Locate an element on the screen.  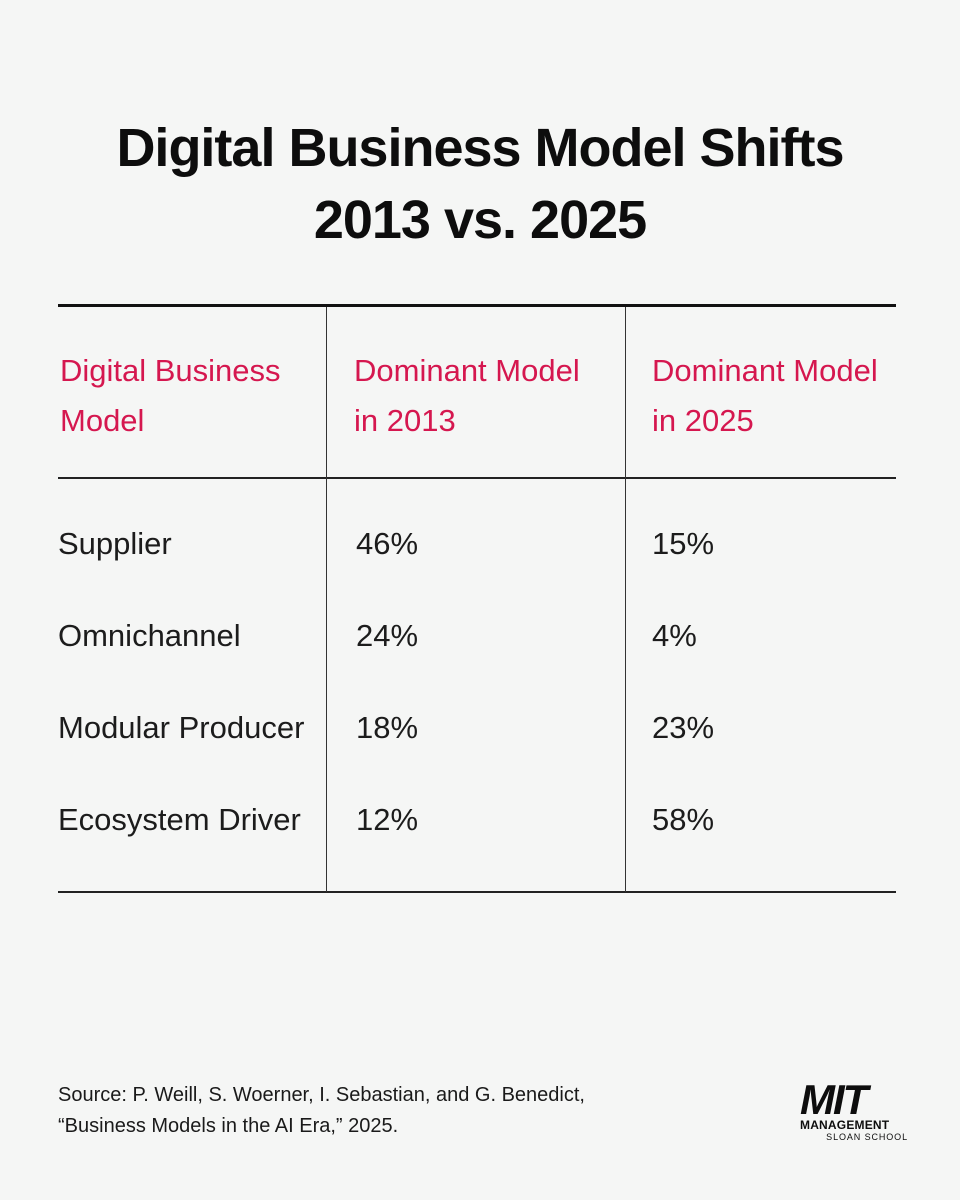
table-cell-2025: 15% is located at coordinates (683, 543).